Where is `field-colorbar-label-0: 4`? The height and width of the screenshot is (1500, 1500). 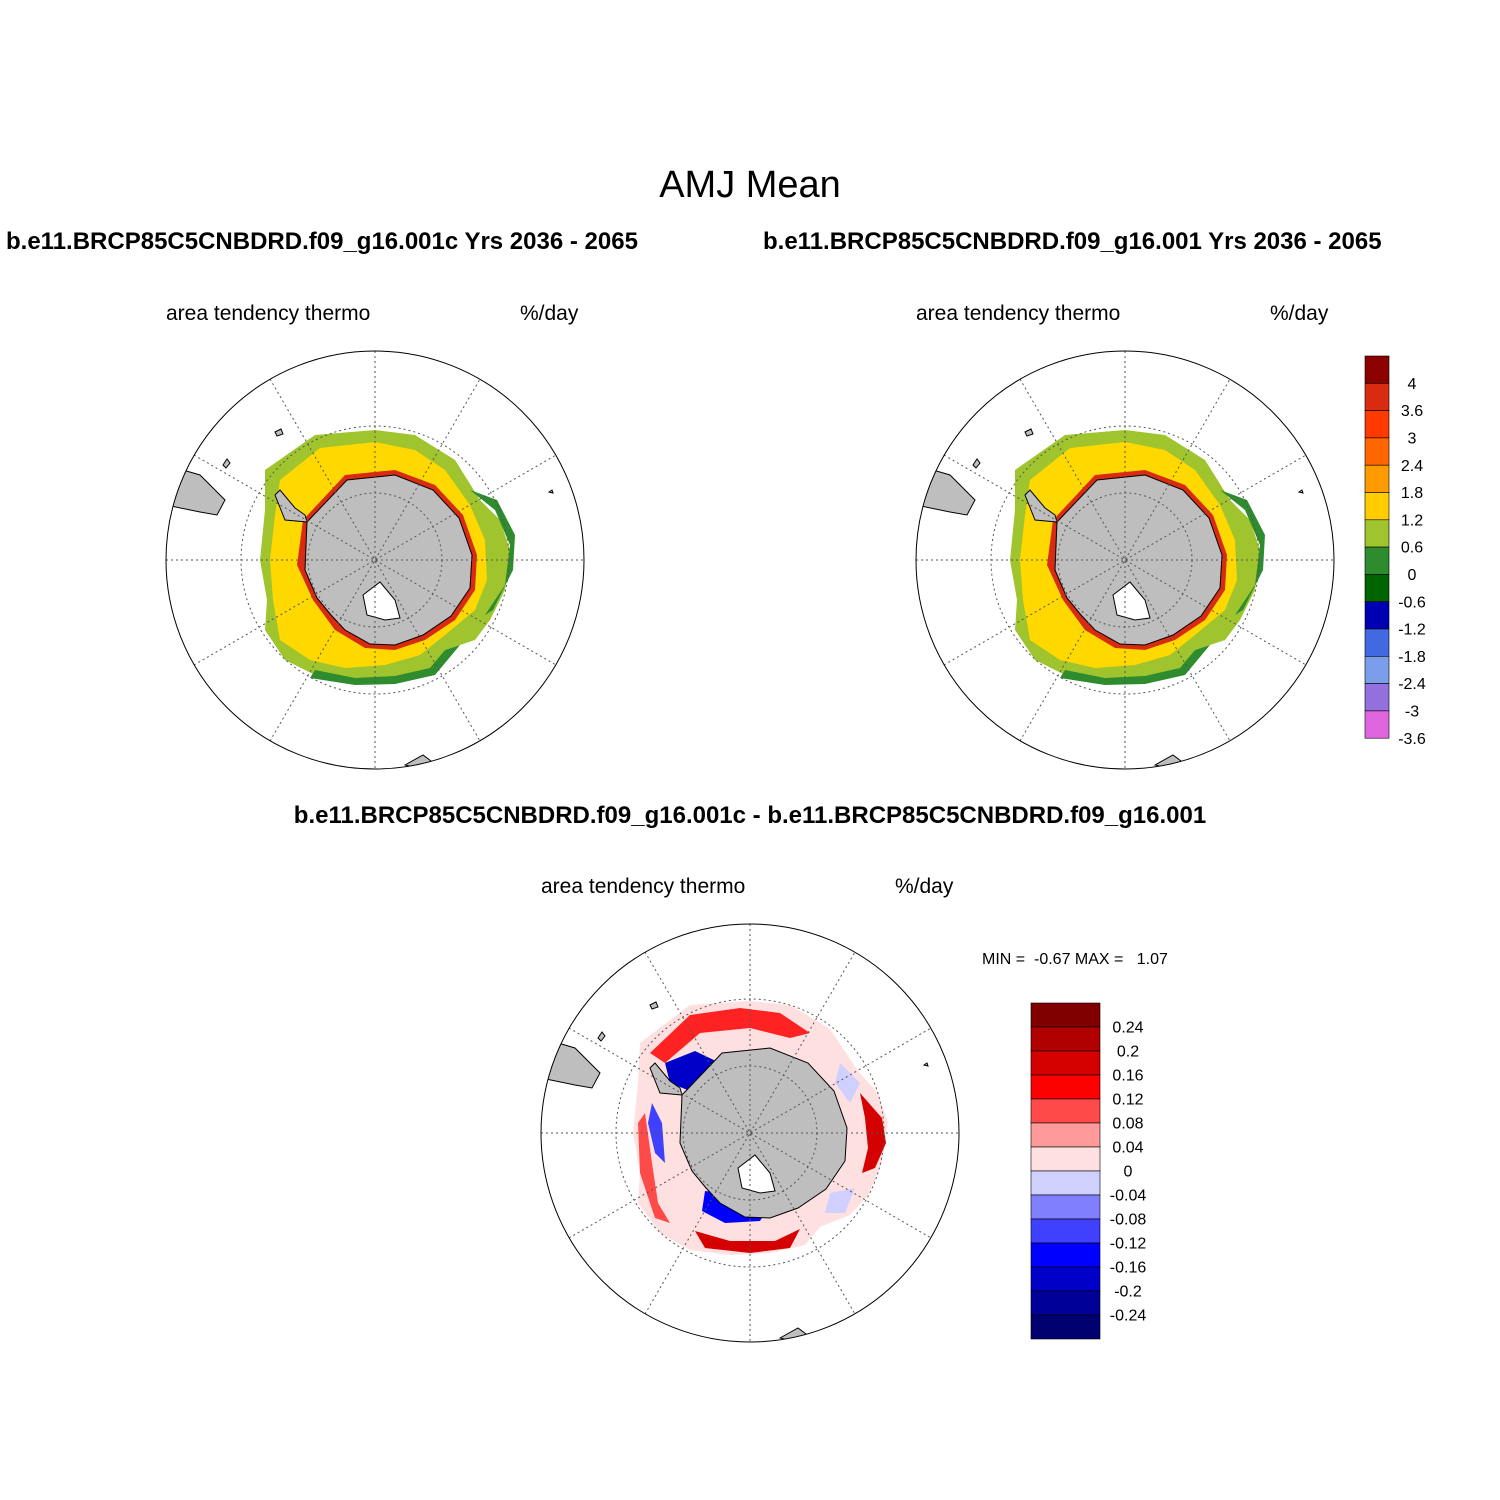 field-colorbar-label-0: 4 is located at coordinates (1412, 384).